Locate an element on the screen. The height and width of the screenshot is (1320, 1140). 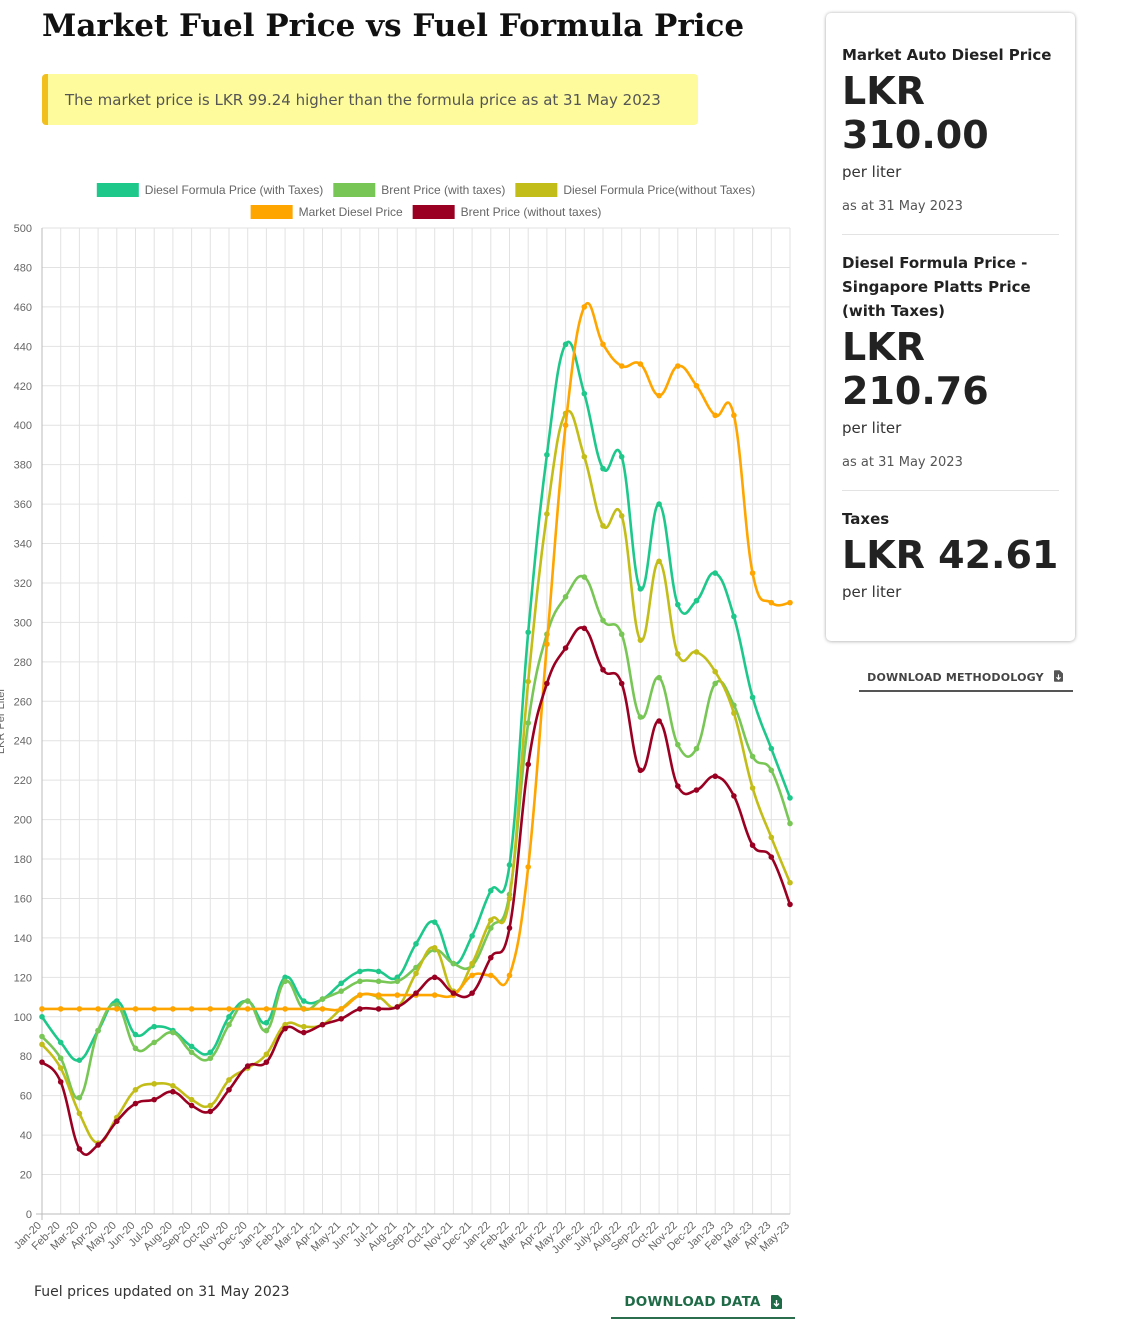
y-tick-label: 280 is located at coordinates (23, 663).